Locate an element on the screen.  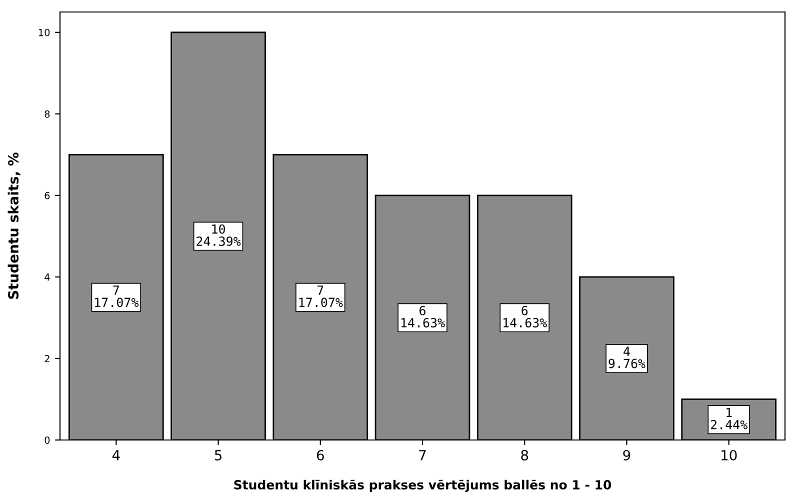
y-tick-label: 6 is located at coordinates (47, 196).